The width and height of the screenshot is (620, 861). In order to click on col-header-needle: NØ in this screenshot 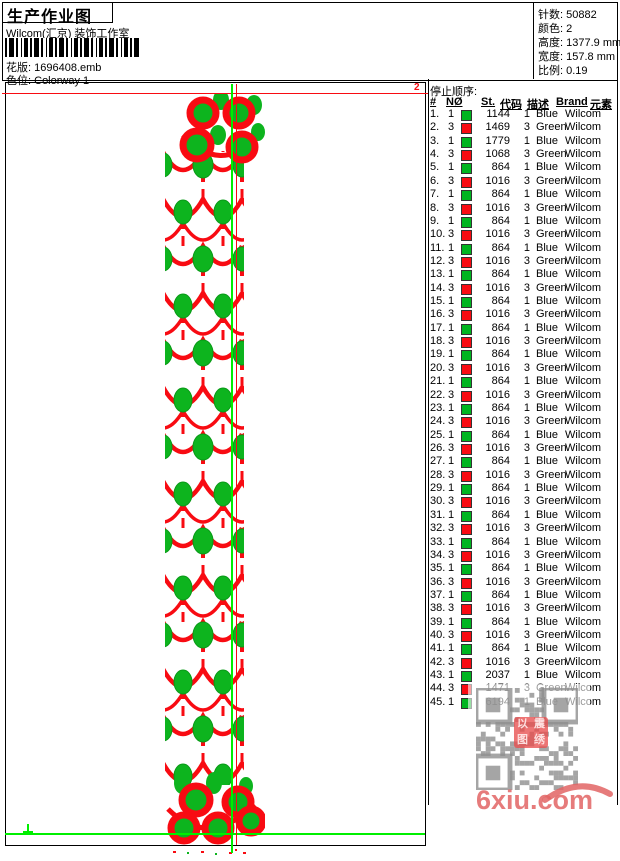, I will do `click(454, 102)`.